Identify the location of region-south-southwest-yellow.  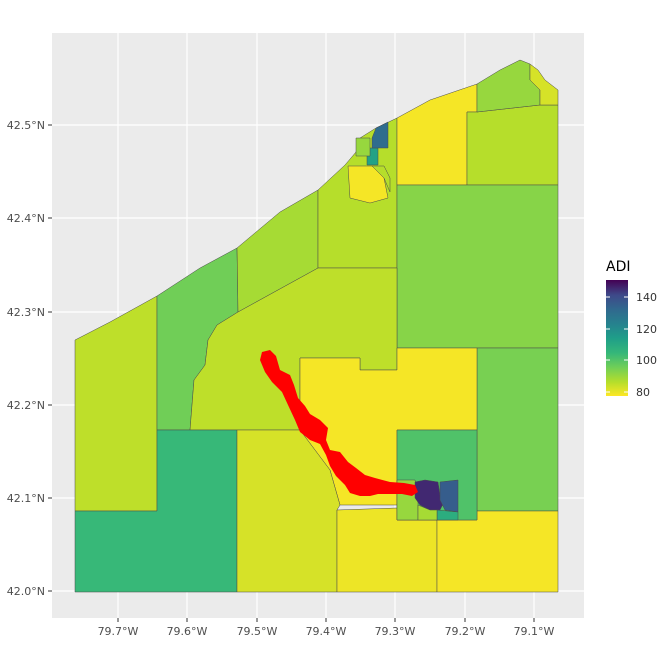
(387, 550).